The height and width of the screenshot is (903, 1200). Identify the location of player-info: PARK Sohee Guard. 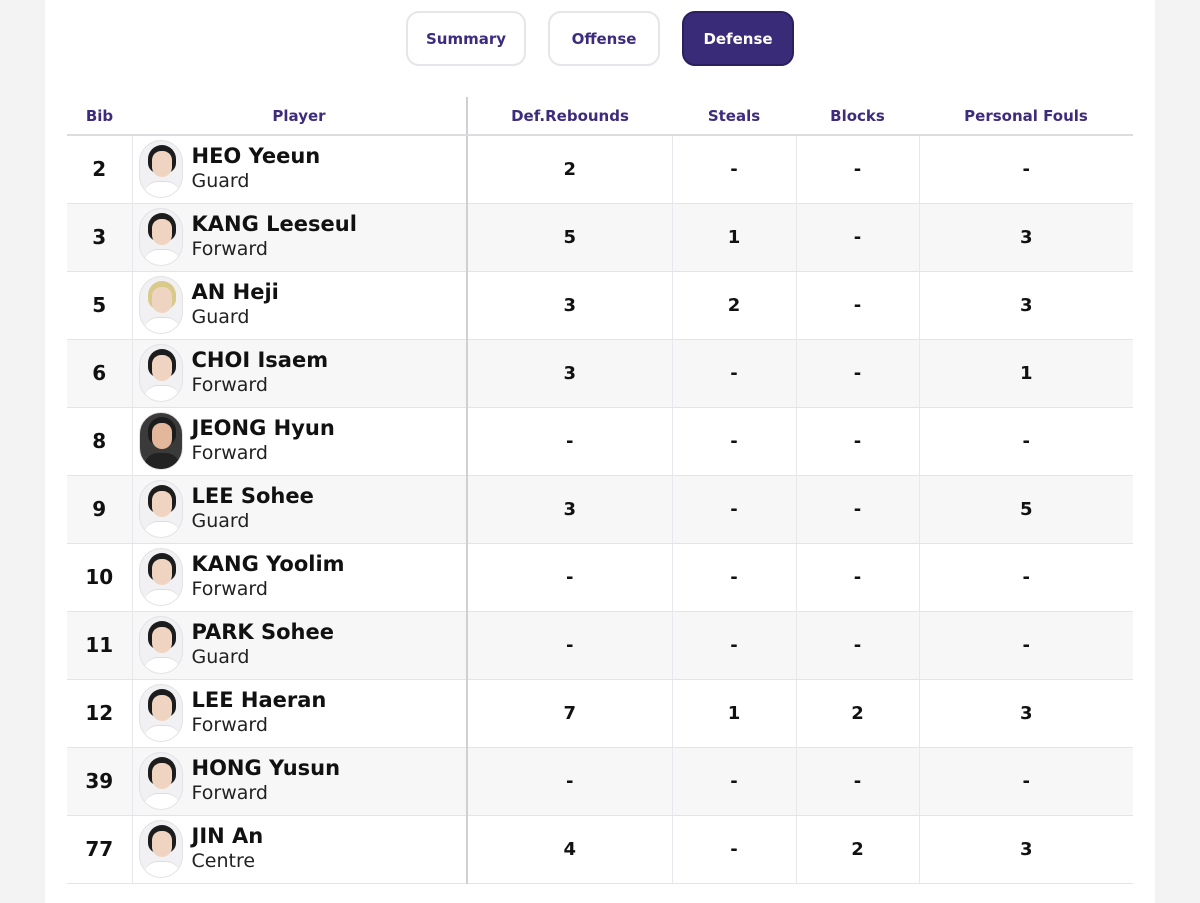
(302, 645).